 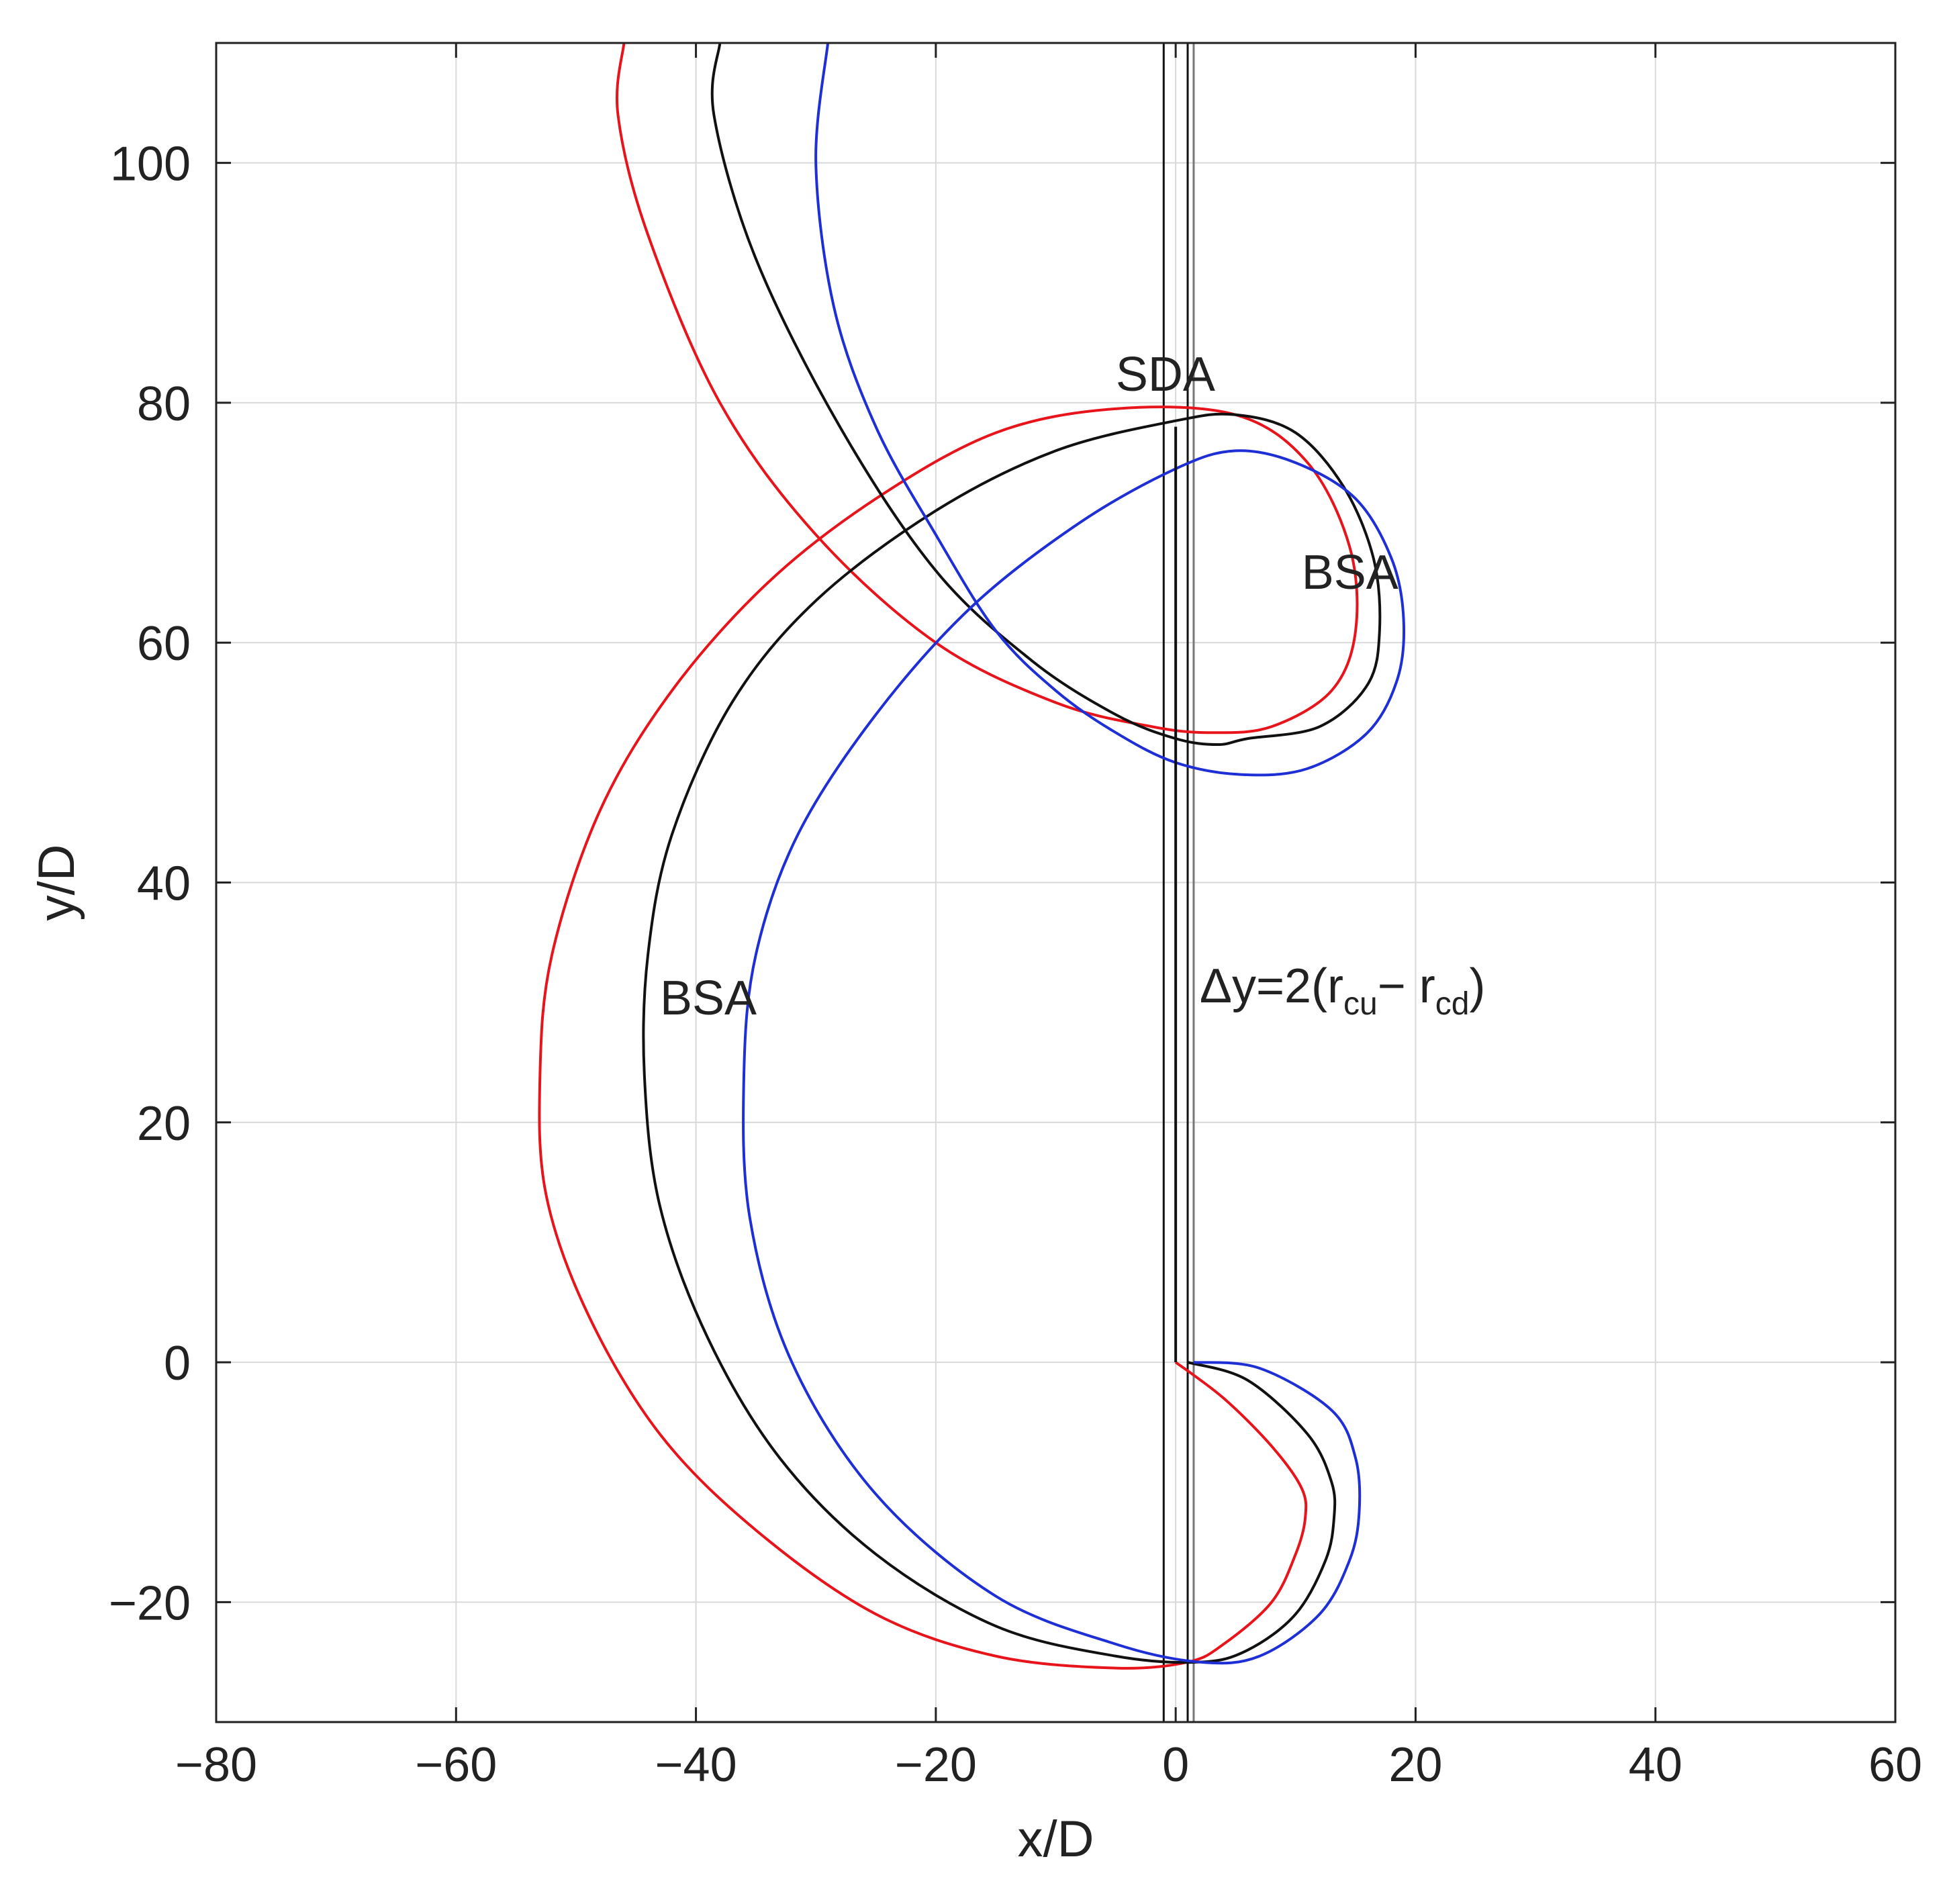 I want to click on x-axis-label: x/D, so click(x=1056, y=1839).